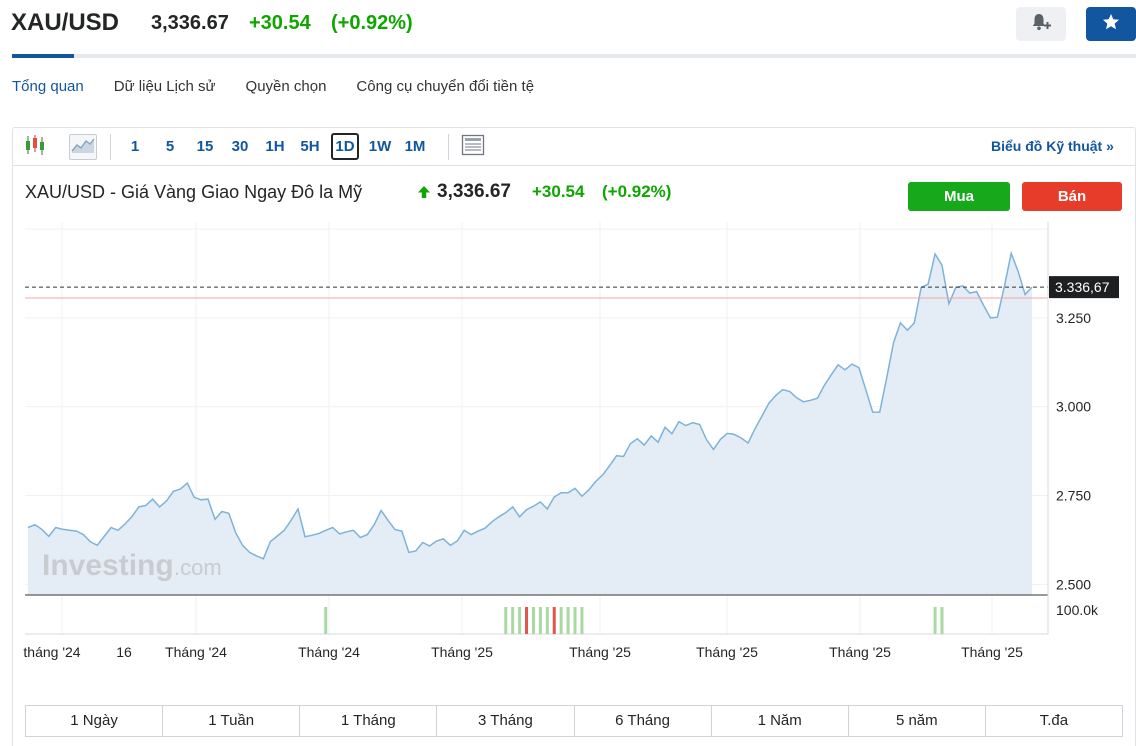 This screenshot has height=746, width=1136. I want to click on quote-header: XAU/USD 3,336.67 +30.54 (+0.92%), so click(568, 27).